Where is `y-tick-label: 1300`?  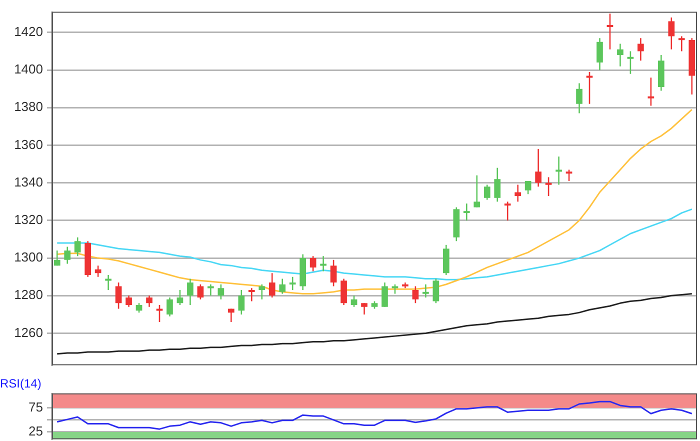 y-tick-label: 1300 is located at coordinates (28, 257).